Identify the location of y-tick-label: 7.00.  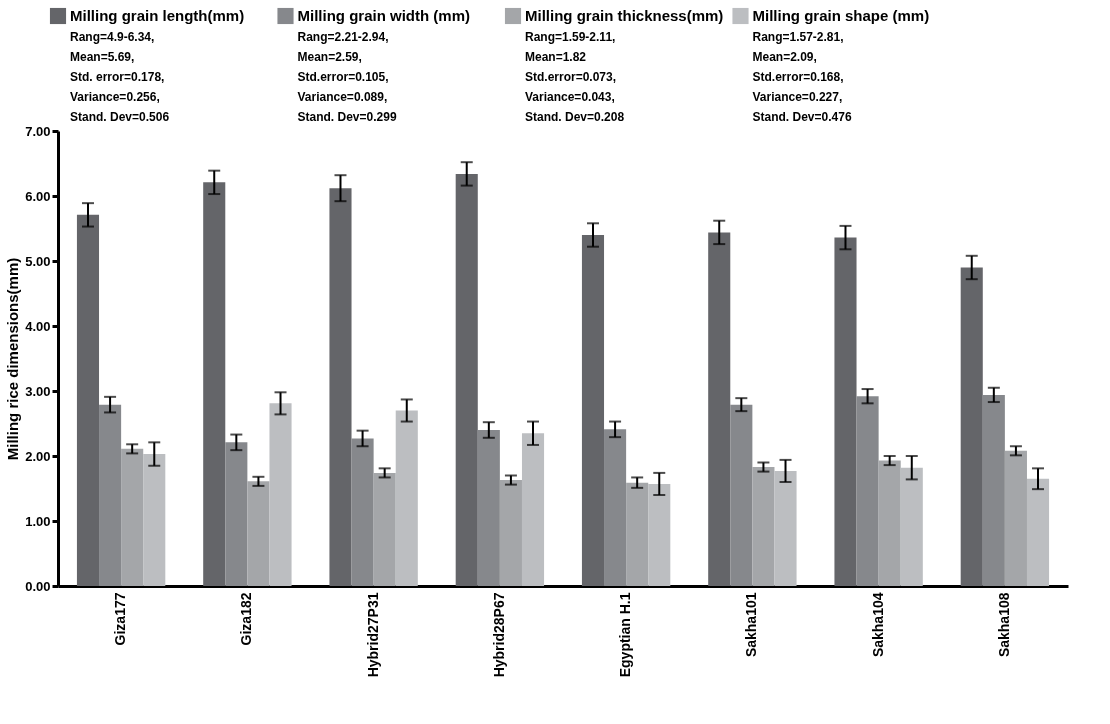
(38, 131).